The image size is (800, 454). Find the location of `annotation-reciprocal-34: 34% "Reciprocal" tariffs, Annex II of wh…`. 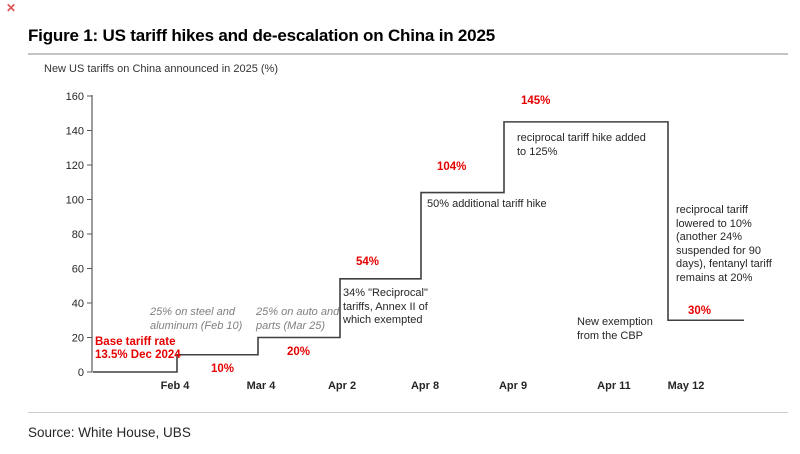

annotation-reciprocal-34: 34% "Reciprocal" tariffs, Annex II of wh… is located at coordinates (385, 306).